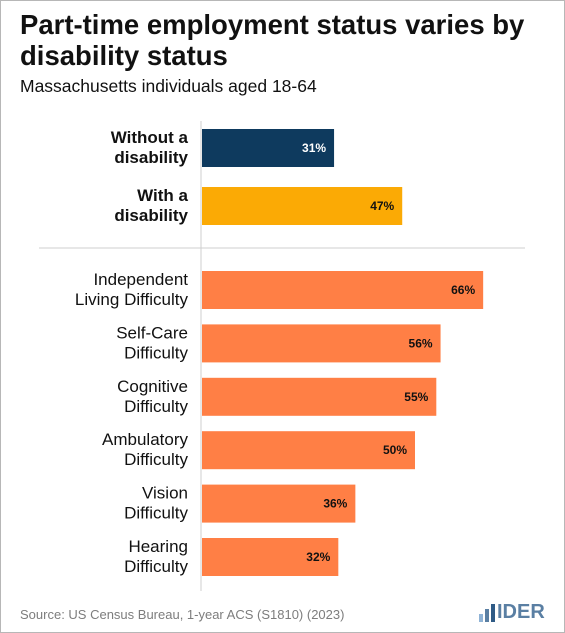 The width and height of the screenshot is (565, 633). I want to click on ider-logo: IDER, so click(515, 612).